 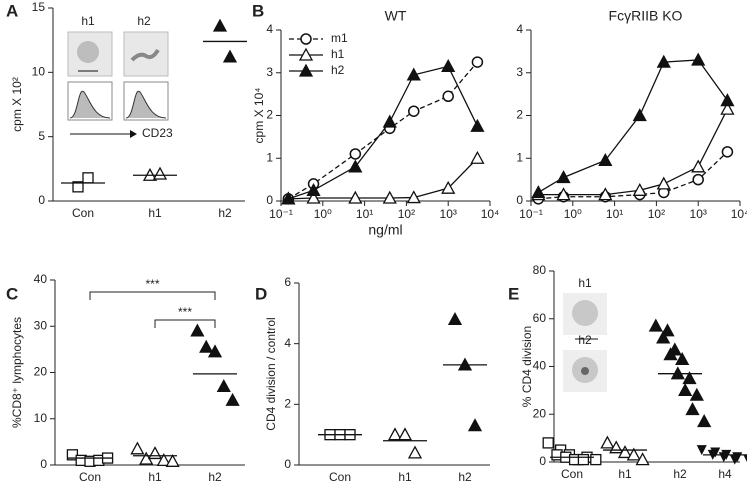 I want to click on x-tick-label: 10¹, so click(x=364, y=214).